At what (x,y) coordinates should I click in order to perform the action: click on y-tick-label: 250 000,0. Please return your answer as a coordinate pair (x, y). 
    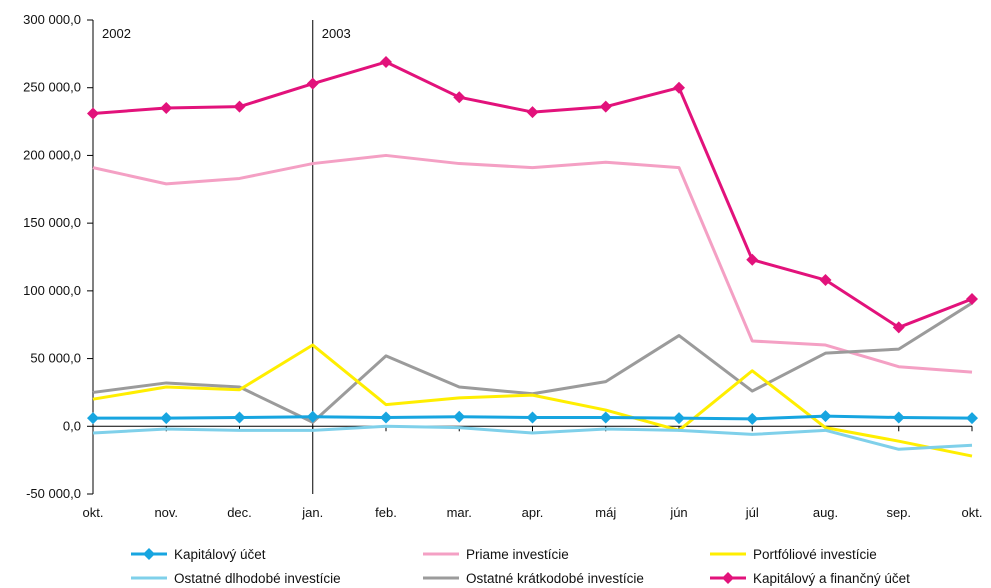
    Looking at the image, I should click on (52, 87).